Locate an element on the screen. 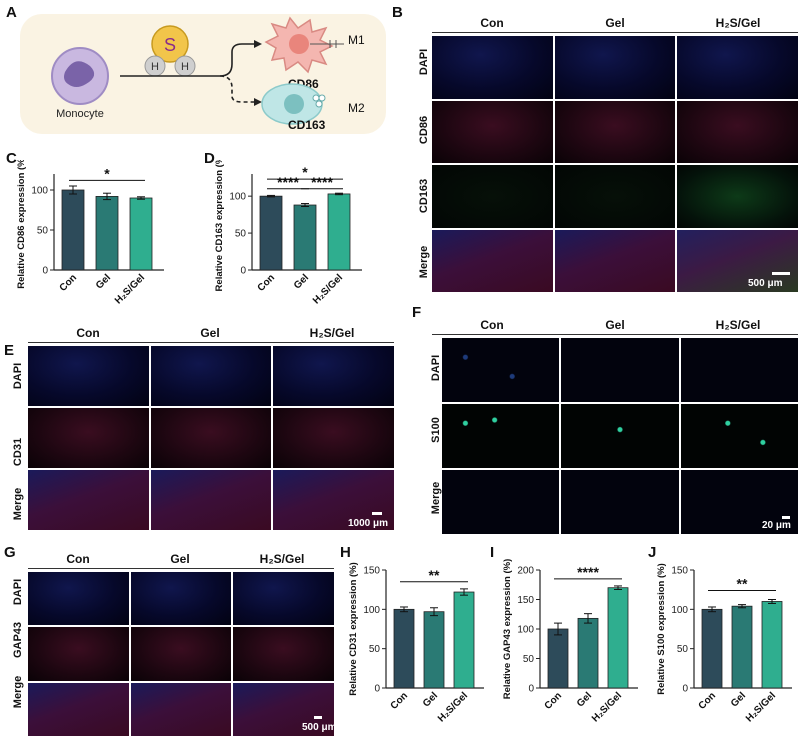 This screenshot has height=743, width=800. g-image-gap43-h2s is located at coordinates (283, 654).